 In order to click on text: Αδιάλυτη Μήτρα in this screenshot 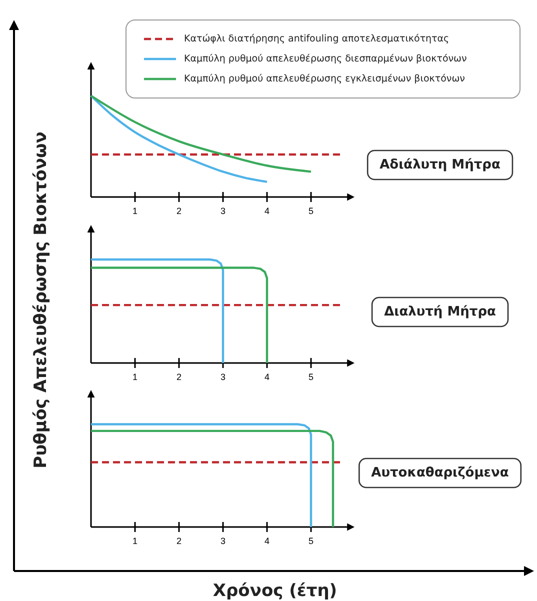, I will do `click(440, 165)`.